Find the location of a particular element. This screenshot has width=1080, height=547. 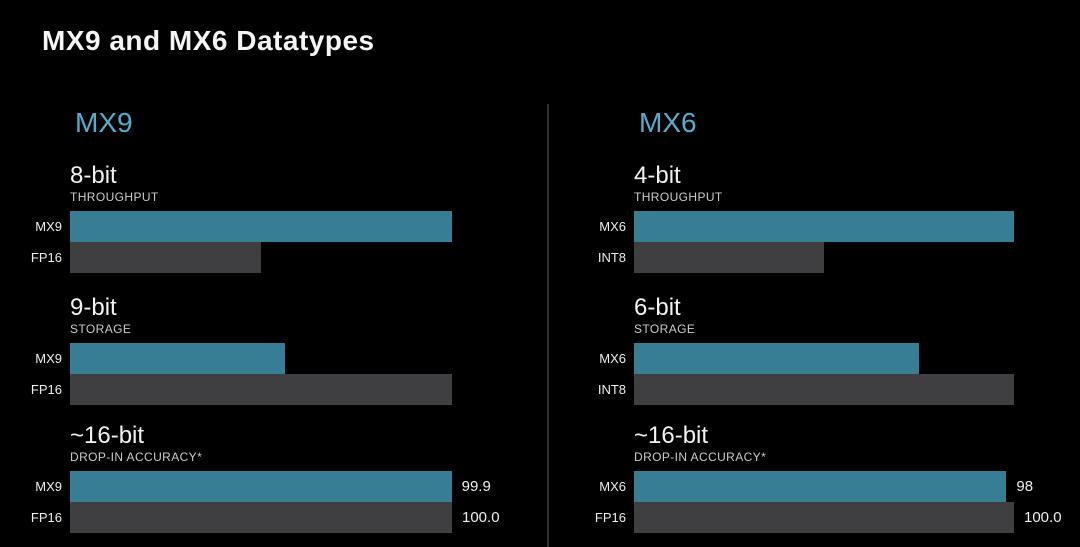

bar-rows: MX9 99.9 FP16 100.0 is located at coordinates (265, 502).